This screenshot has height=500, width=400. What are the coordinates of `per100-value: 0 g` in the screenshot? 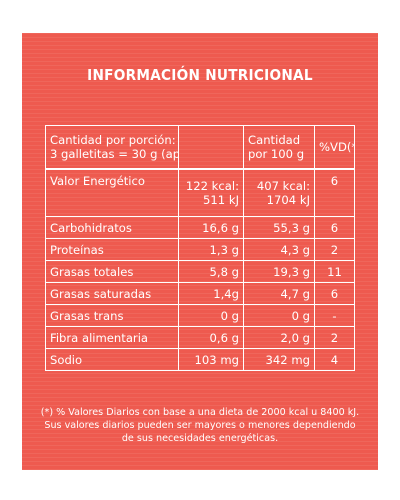 It's located at (279, 315).